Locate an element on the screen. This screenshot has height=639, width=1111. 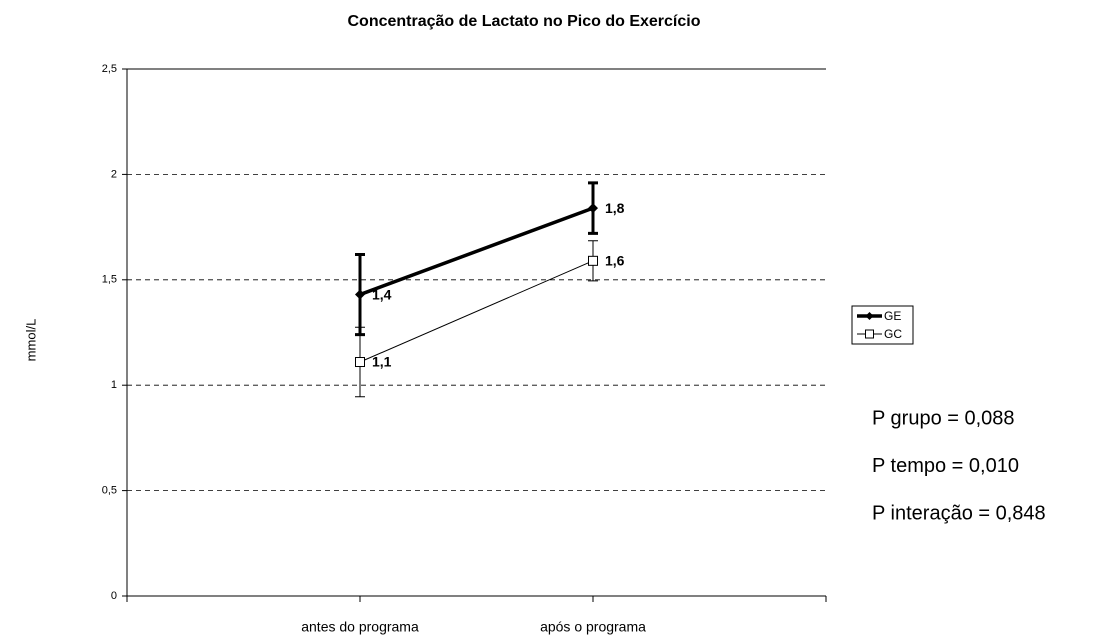
y-axis-label: mmol/L is located at coordinates (30, 340).